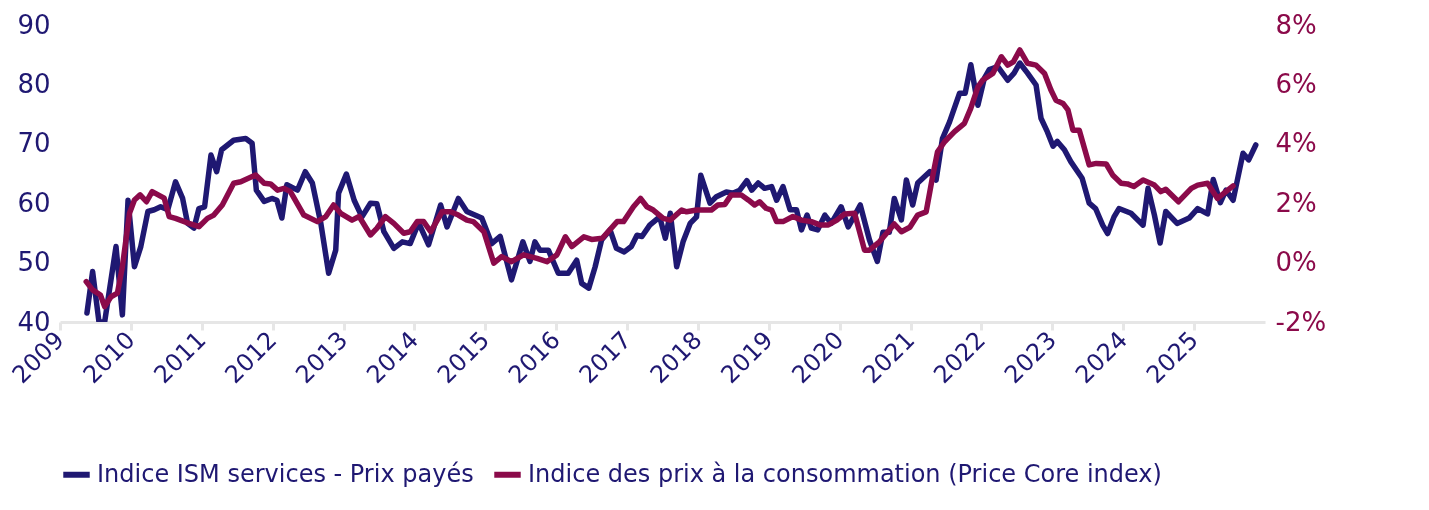 The height and width of the screenshot is (510, 1429). What do you see at coordinates (285, 473) in the screenshot?
I see `legend-label: Indice ISM services - Prix payés` at bounding box center [285, 473].